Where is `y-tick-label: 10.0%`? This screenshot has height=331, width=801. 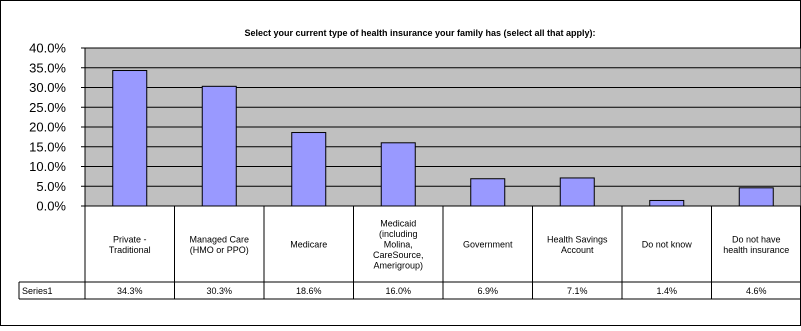
y-tick-label: 10.0% is located at coordinates (47, 166).